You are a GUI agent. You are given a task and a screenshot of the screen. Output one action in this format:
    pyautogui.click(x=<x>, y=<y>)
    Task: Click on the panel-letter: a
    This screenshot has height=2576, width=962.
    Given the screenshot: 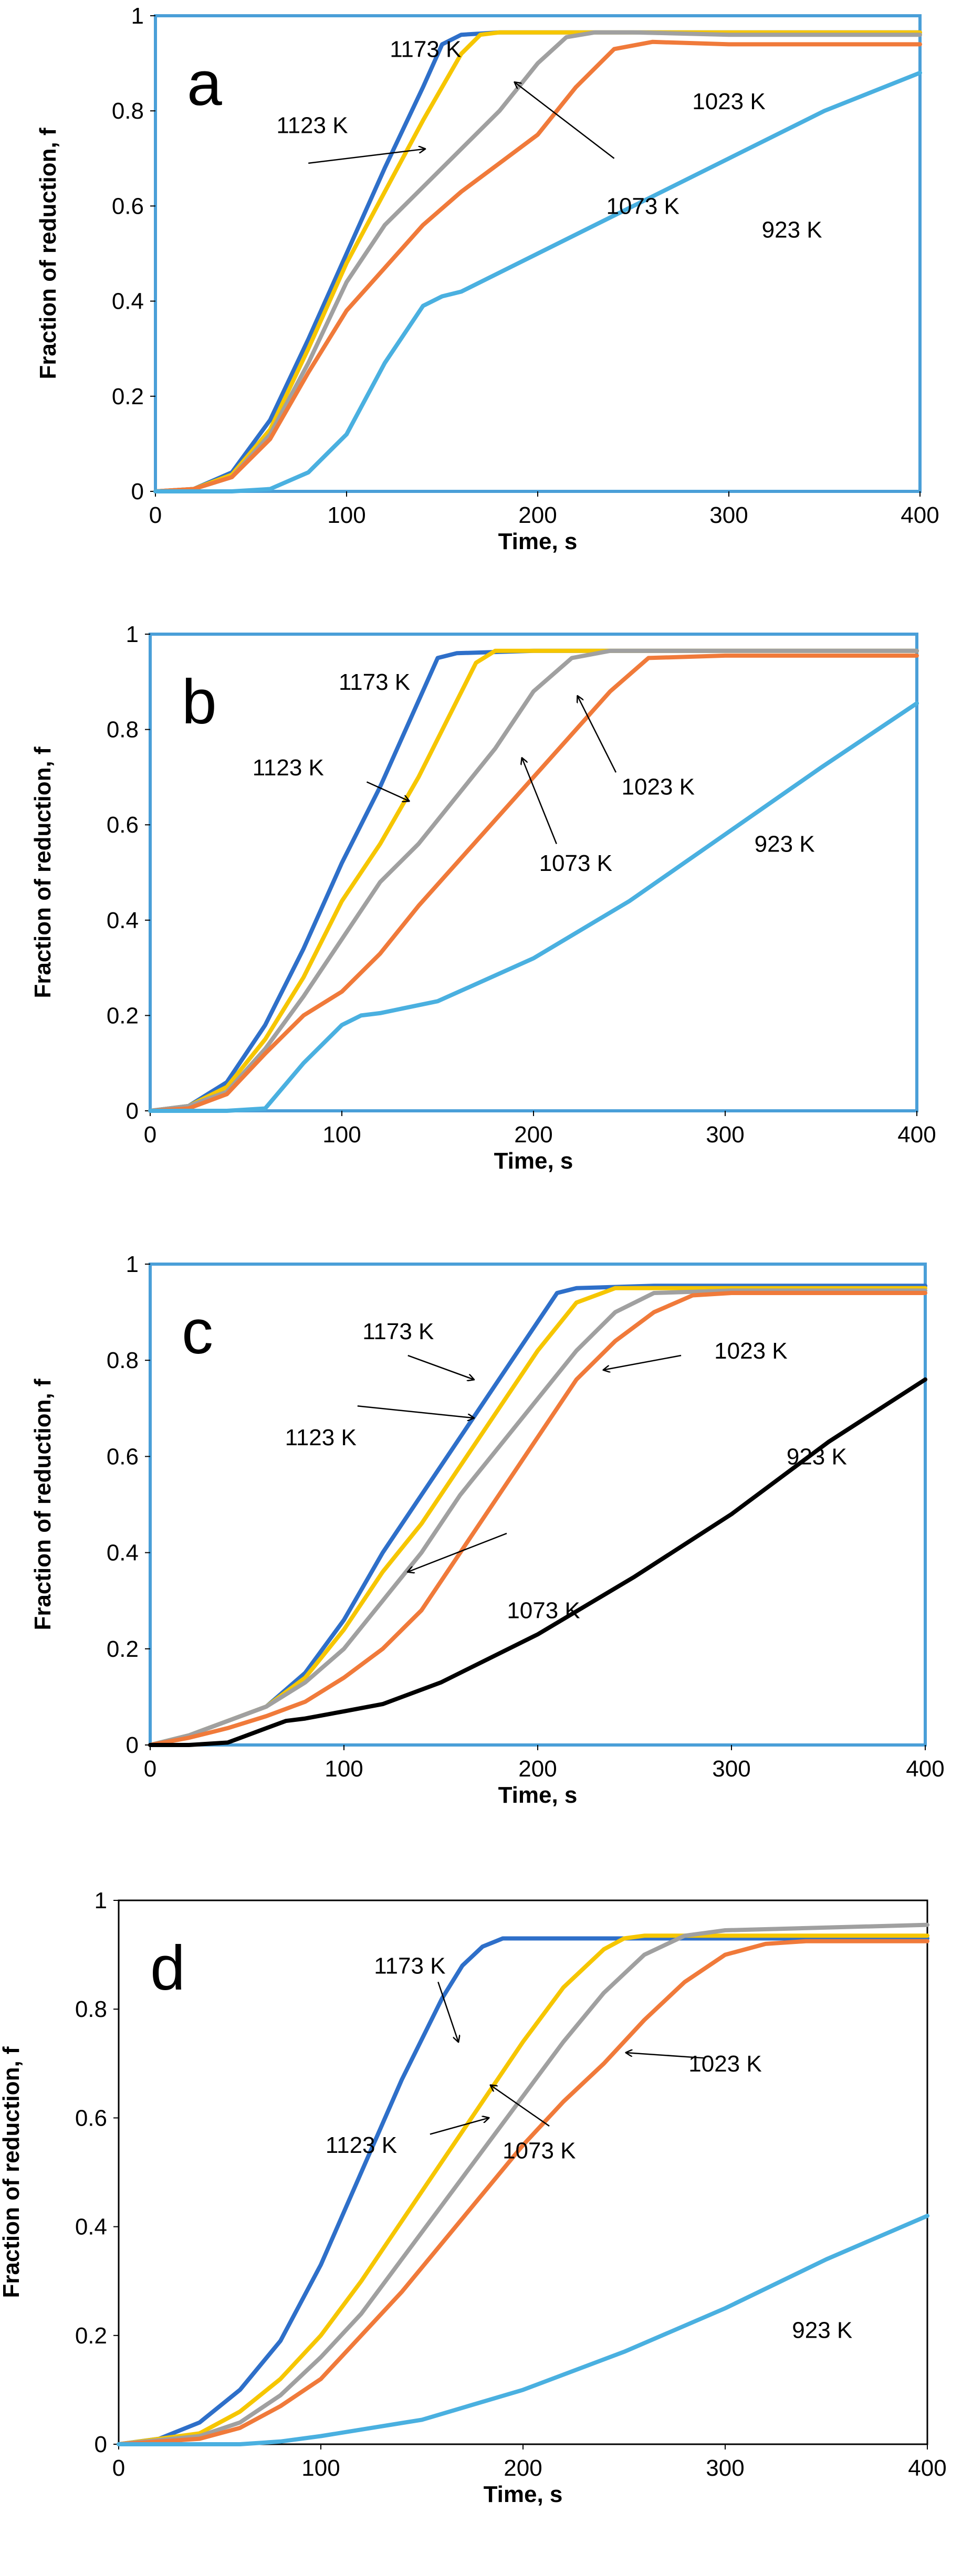 What is the action you would take?
    pyautogui.click(x=204, y=84)
    